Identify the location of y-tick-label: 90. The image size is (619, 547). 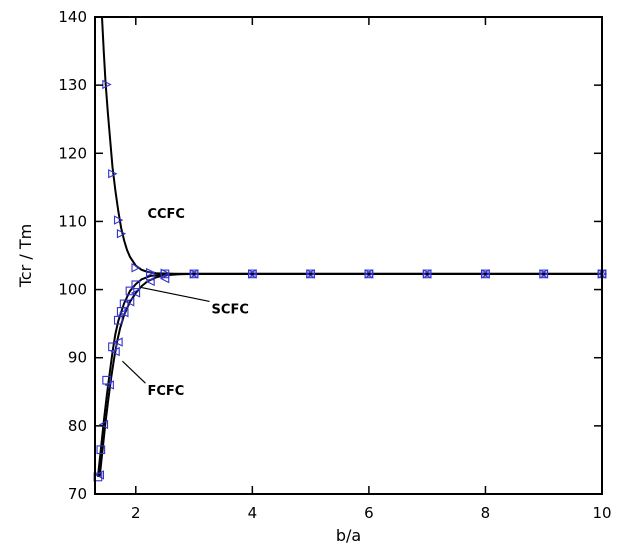
(77, 358).